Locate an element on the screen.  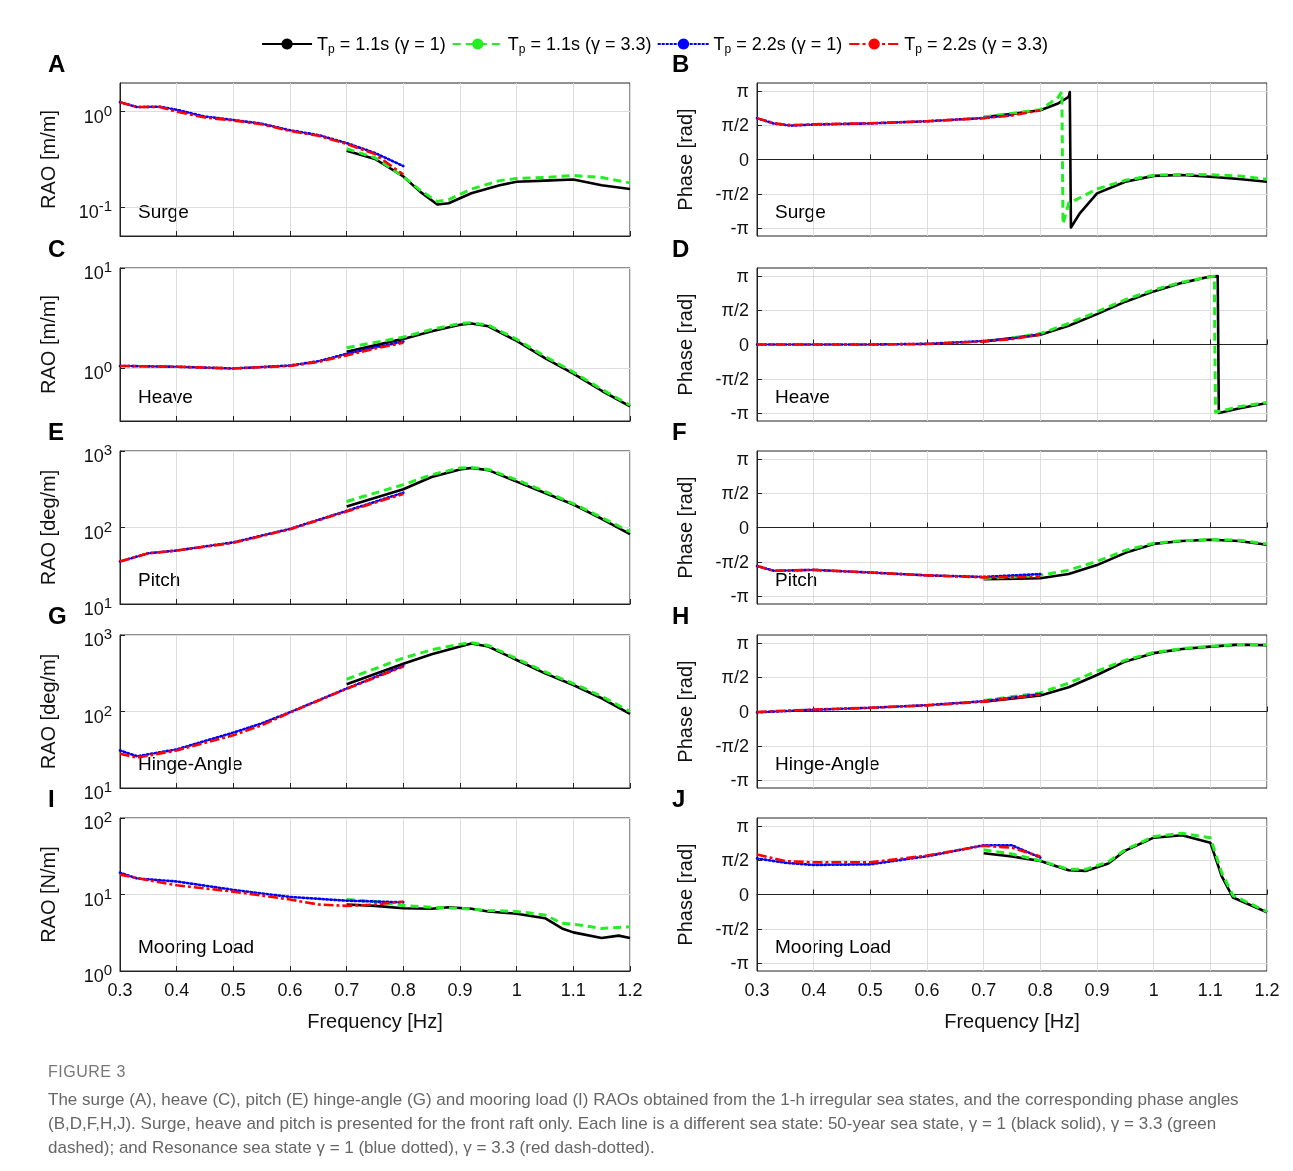
text: I is located at coordinates (51, 798).